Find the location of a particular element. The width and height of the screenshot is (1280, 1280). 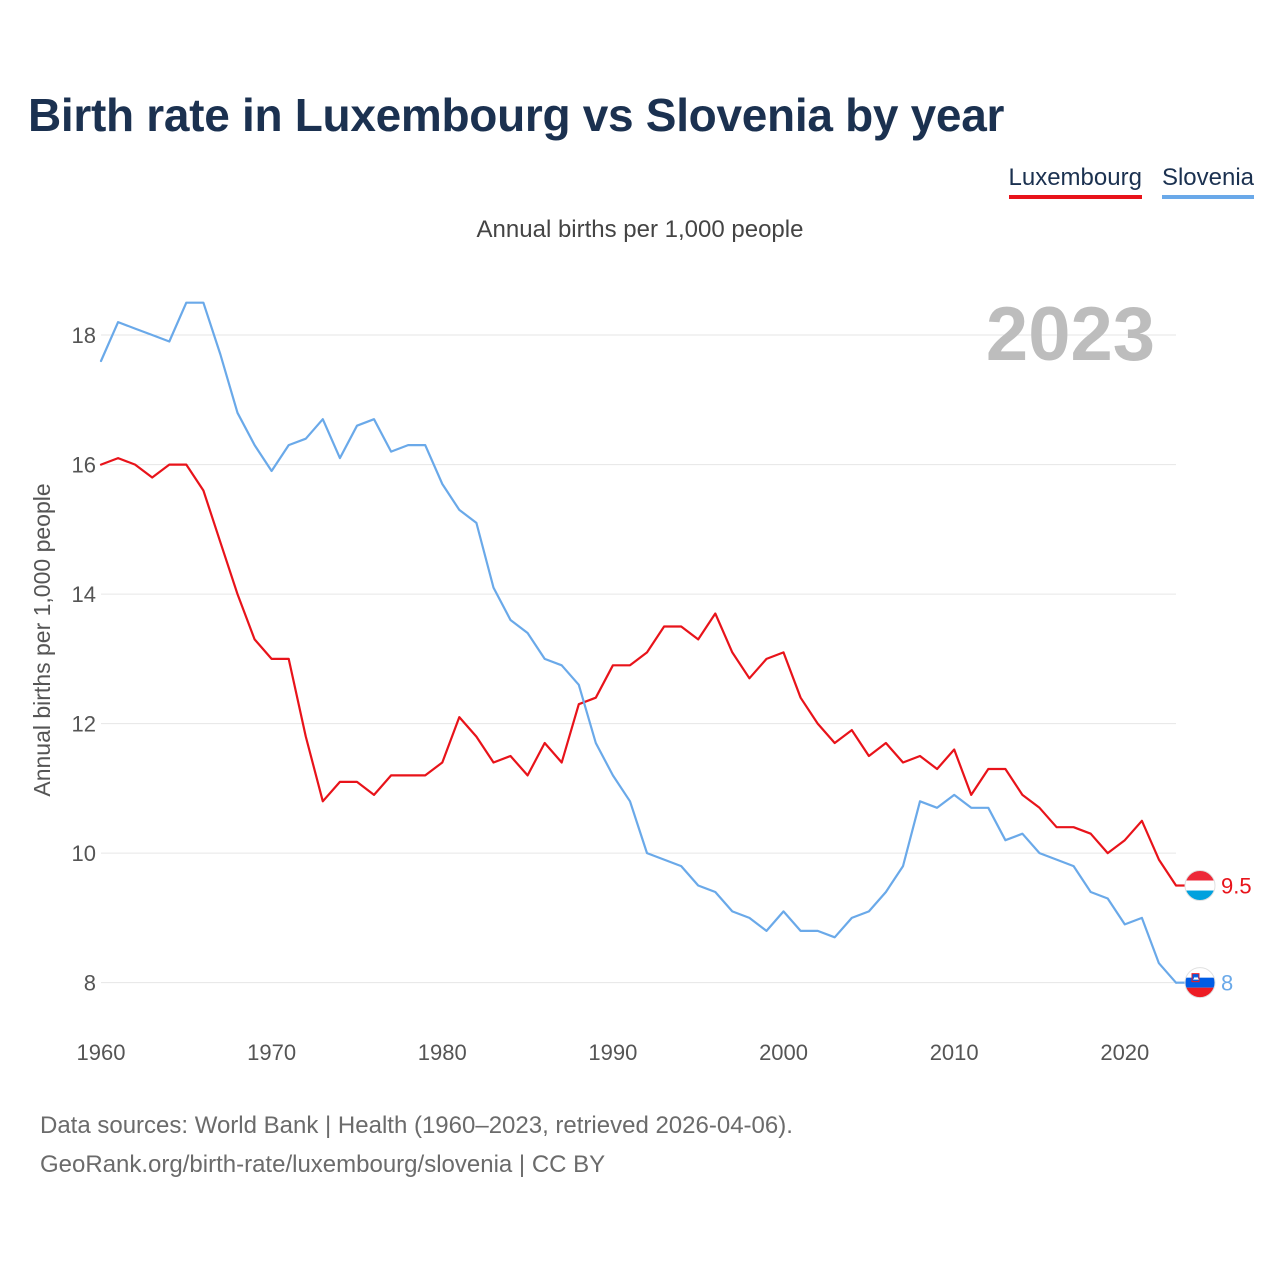

end-markers: 9.58 is located at coordinates (1214, 934).